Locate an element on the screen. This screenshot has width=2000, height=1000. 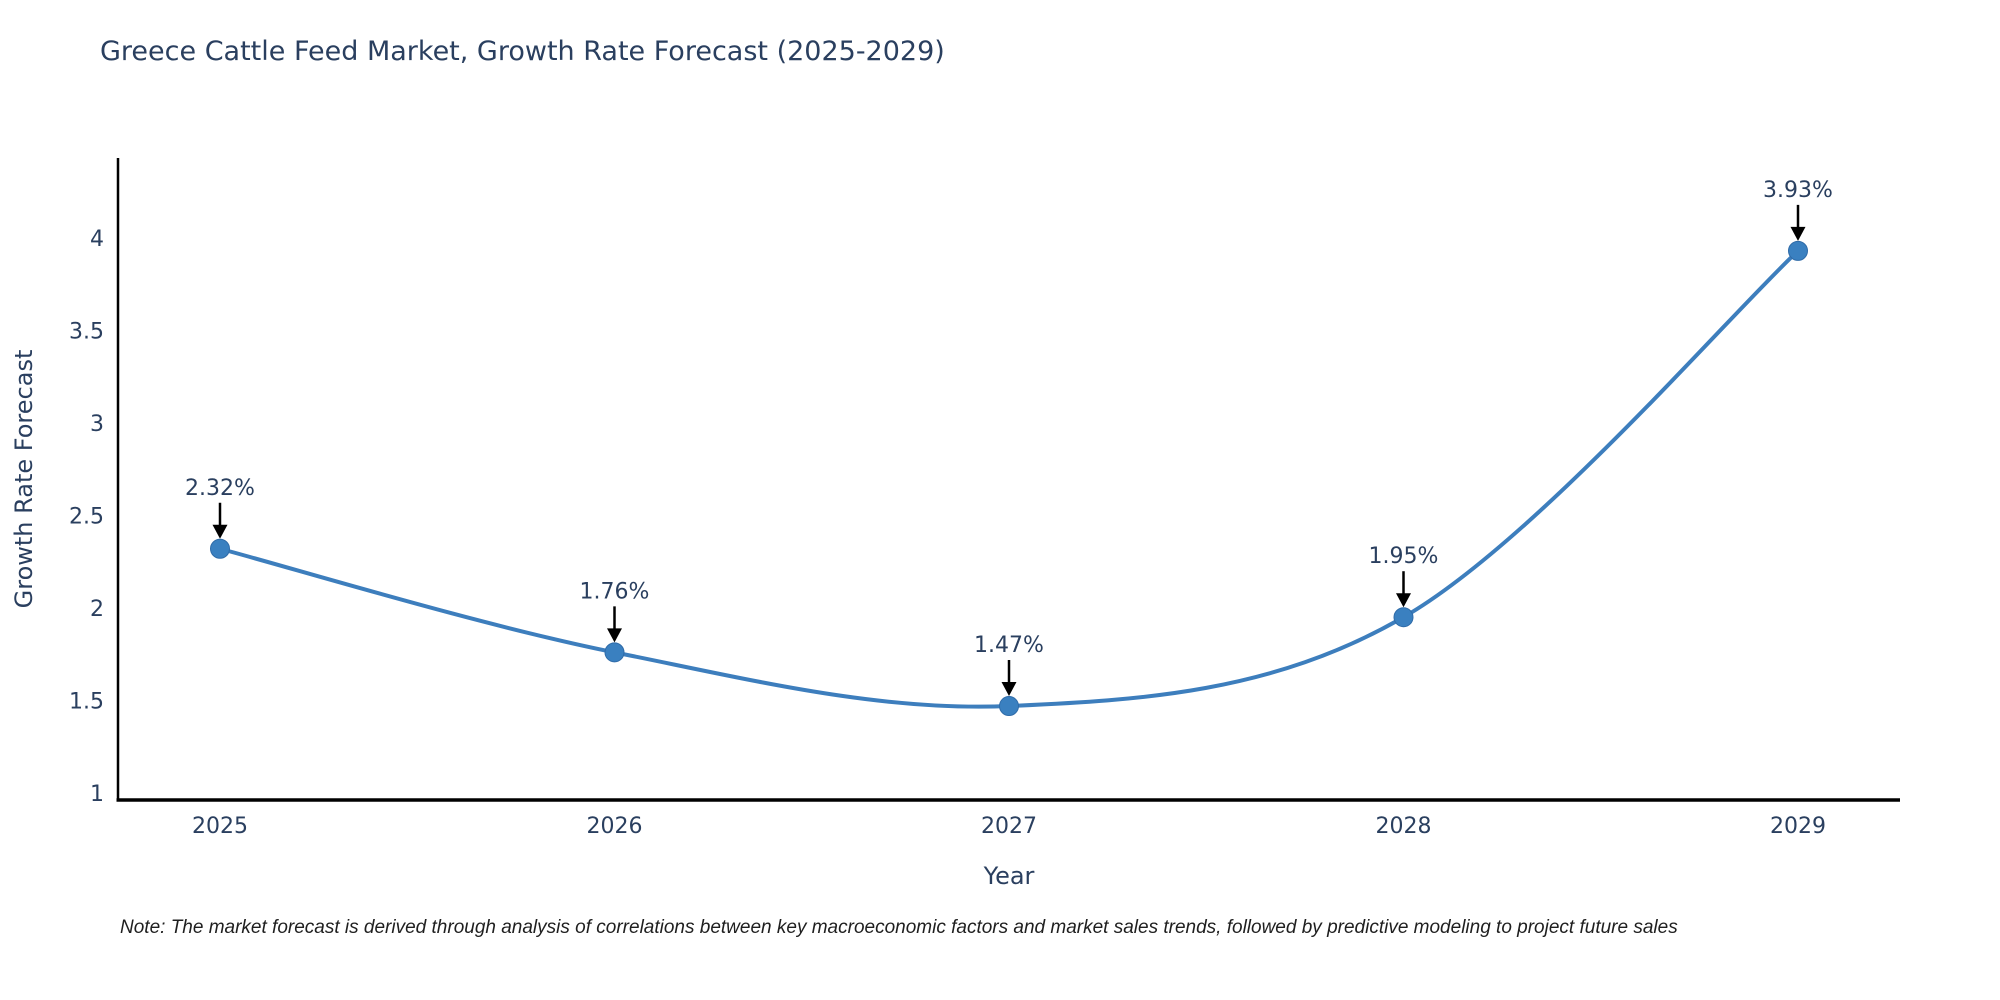
annotation-label: 1.95% is located at coordinates (1404, 556).